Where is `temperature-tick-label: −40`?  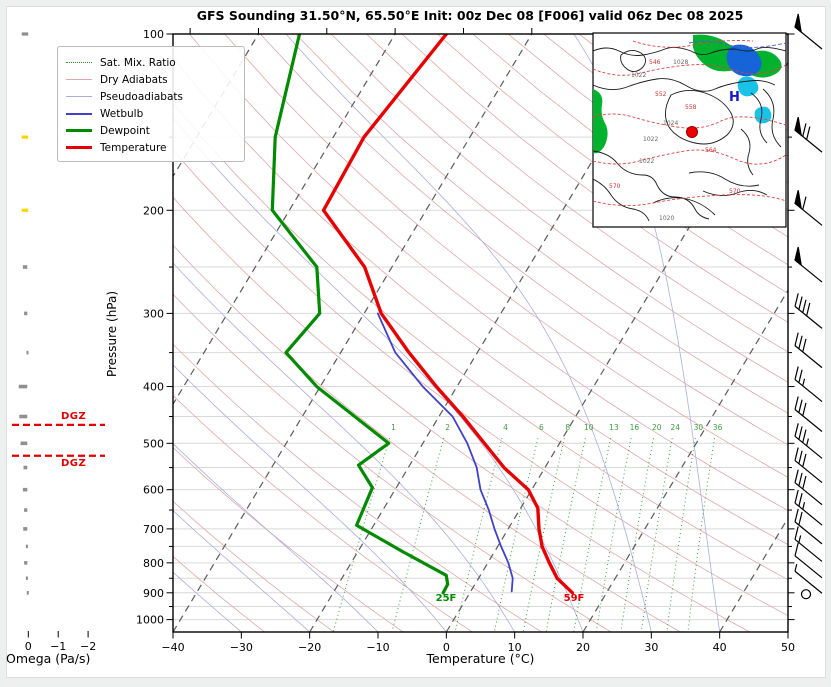
temperature-tick-label: −40 is located at coordinates (172, 647).